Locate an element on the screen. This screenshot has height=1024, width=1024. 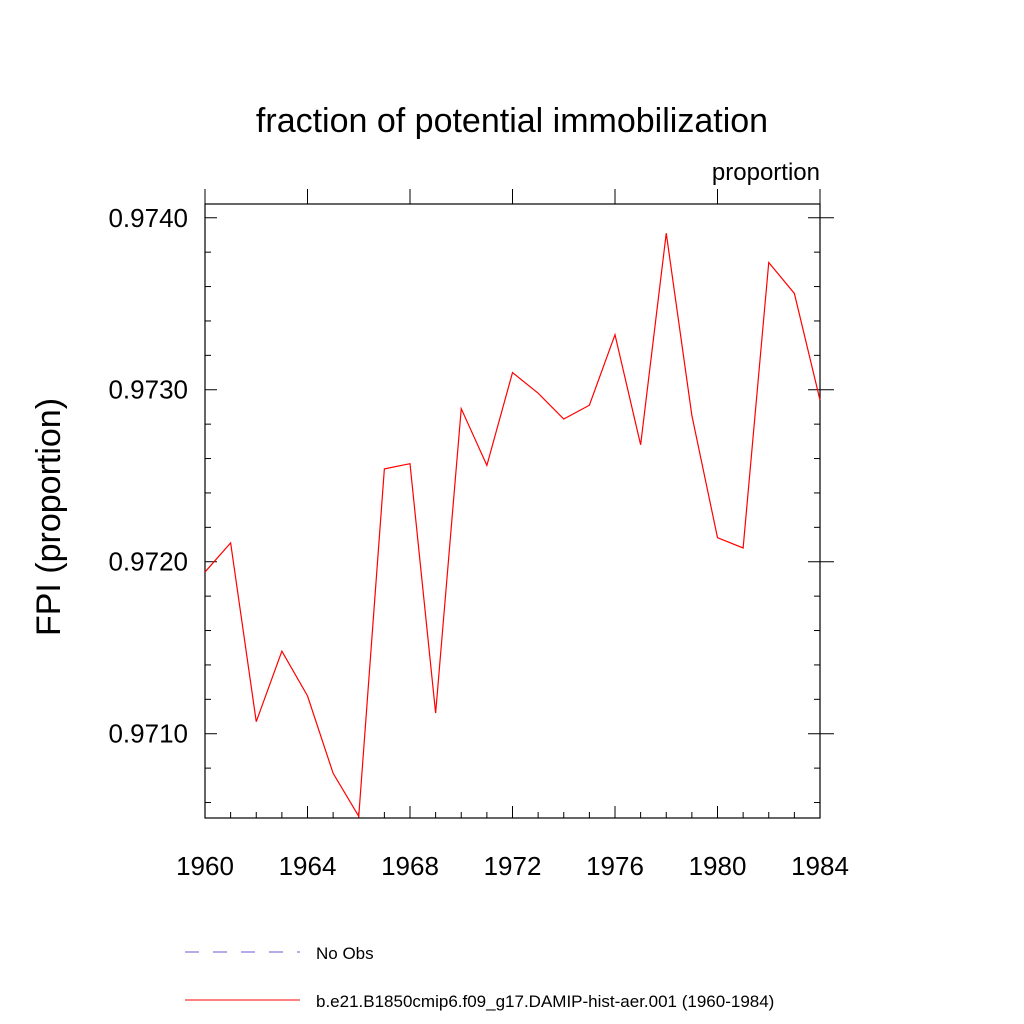
x-tick-label: 1968 is located at coordinates (410, 866).